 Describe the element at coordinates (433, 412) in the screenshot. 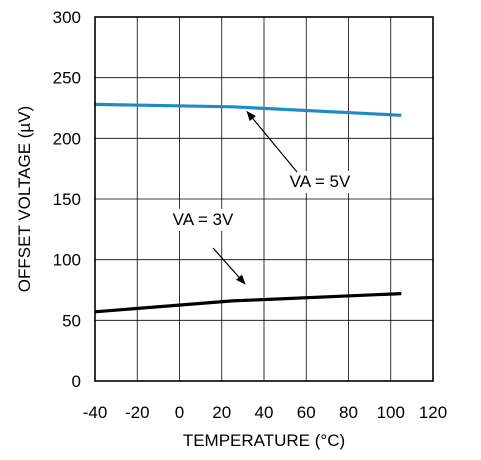

I see `x-tick-label: 120` at that location.